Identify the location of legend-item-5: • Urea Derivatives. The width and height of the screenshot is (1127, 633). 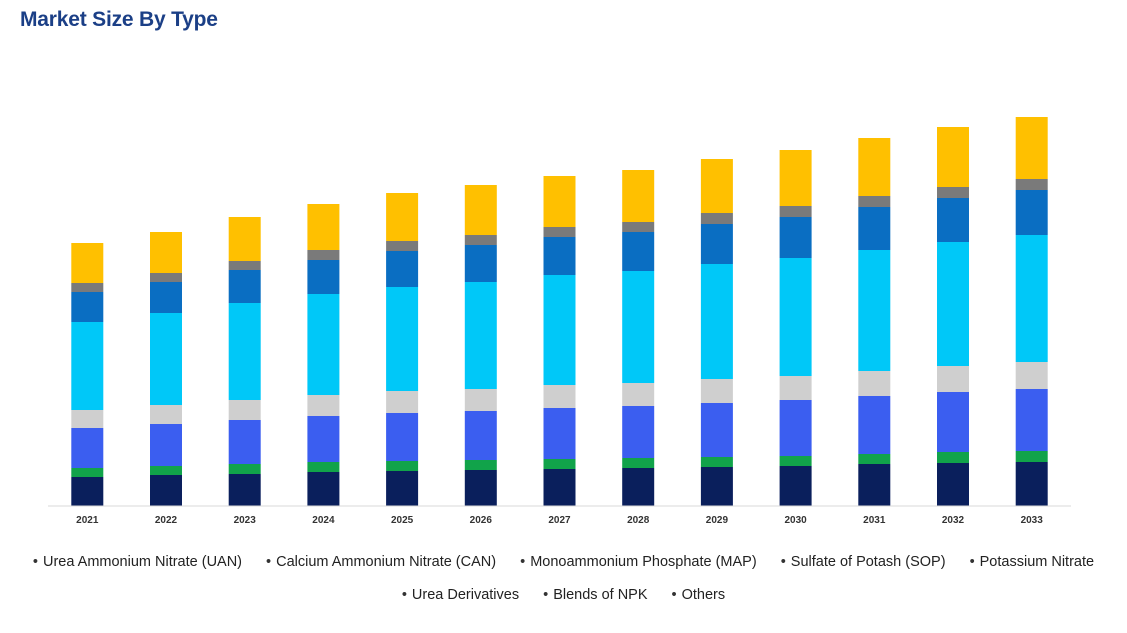
(460, 595).